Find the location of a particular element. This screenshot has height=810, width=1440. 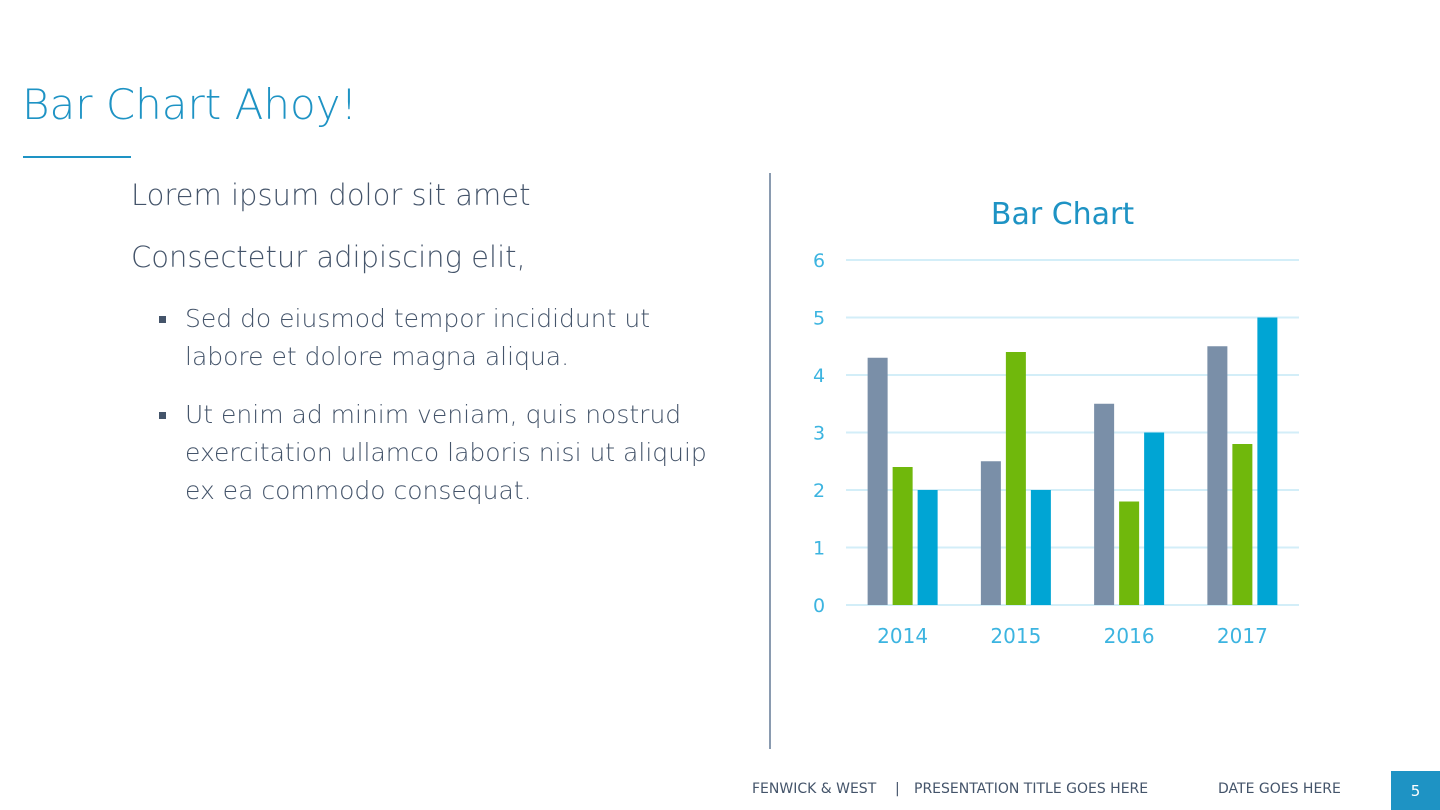

x-tick-label: 2015 is located at coordinates (1015, 636).